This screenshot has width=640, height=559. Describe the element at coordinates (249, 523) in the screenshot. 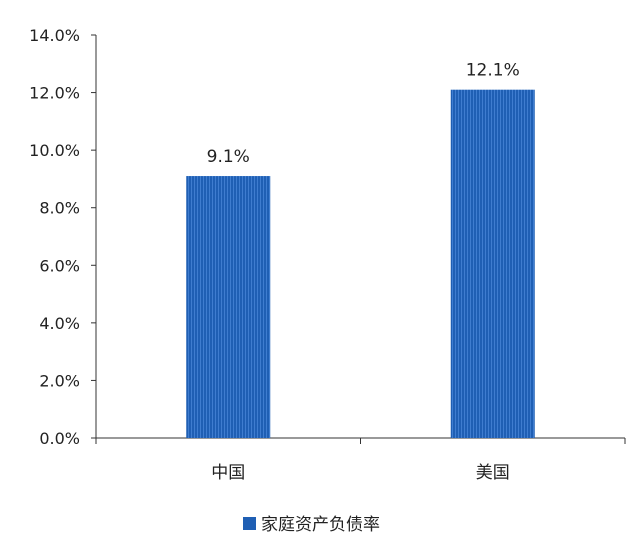

I see `legend-swatch` at that location.